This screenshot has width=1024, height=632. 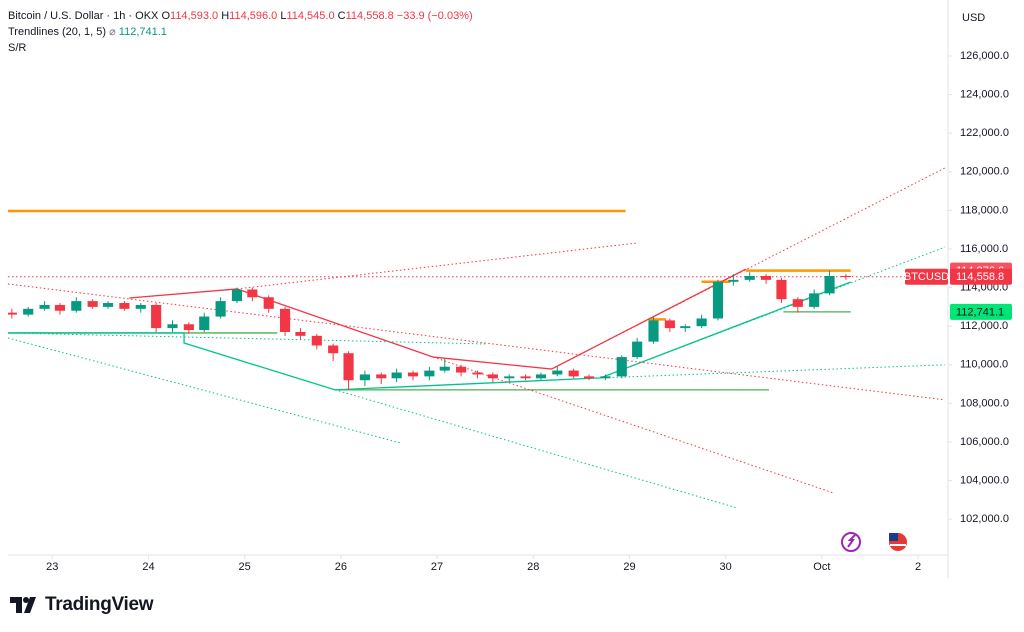 What do you see at coordinates (369, 16) in the screenshot?
I see `ohlc-value: 114,558.8` at bounding box center [369, 16].